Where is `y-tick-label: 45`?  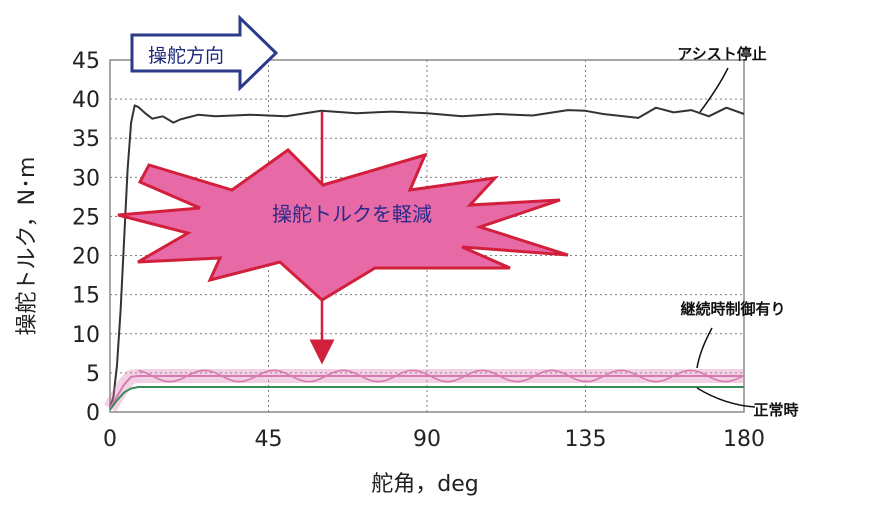
y-tick-label: 45 is located at coordinates (86, 61).